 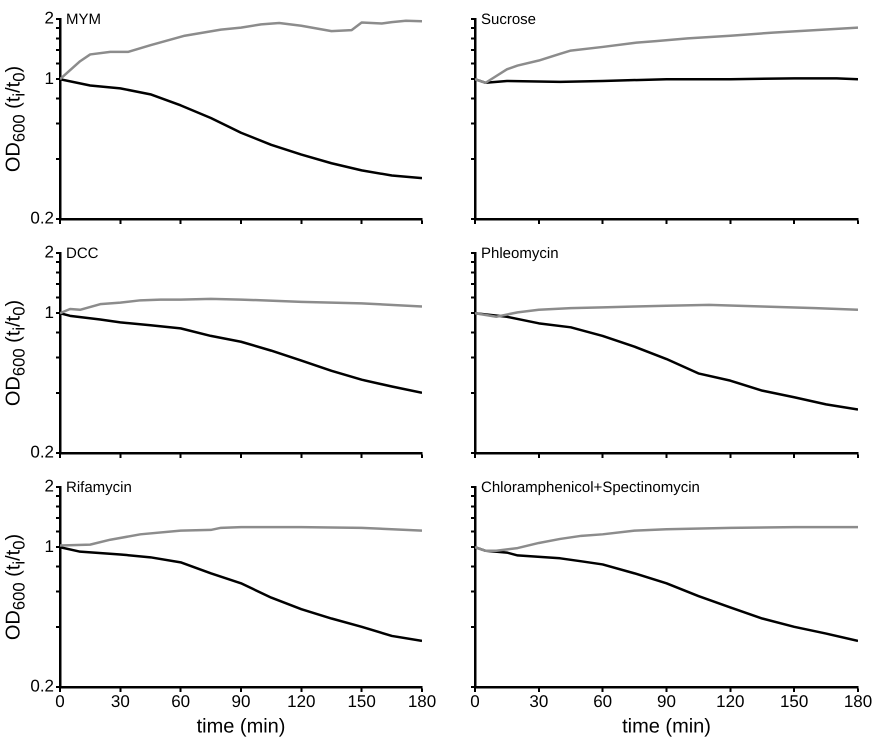 I want to click on chart-title: Rifamycin, so click(x=99, y=487).